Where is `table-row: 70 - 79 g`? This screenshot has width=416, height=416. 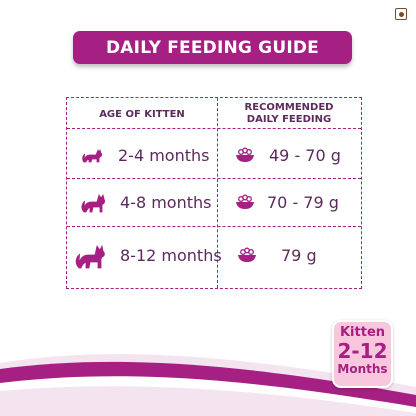
table-row: 70 - 79 g is located at coordinates (289, 202).